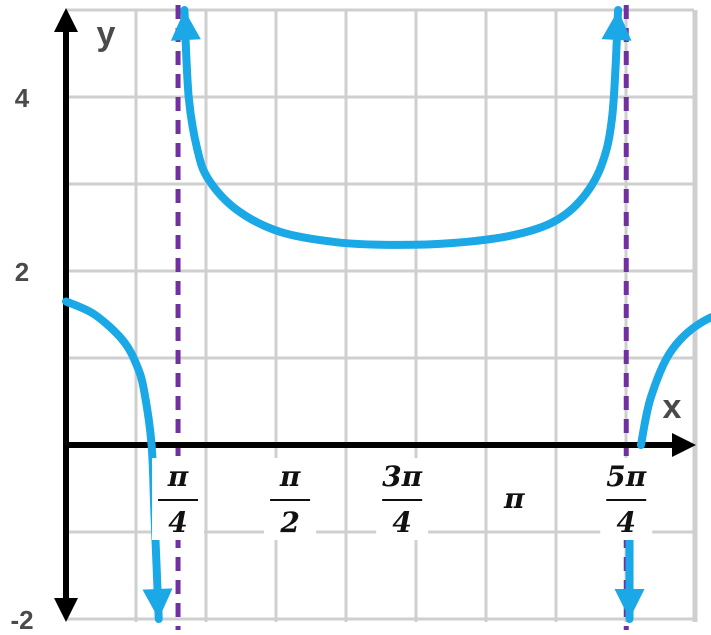 The height and width of the screenshot is (635, 711). I want to click on x-axis-arrow, so click(684, 445).